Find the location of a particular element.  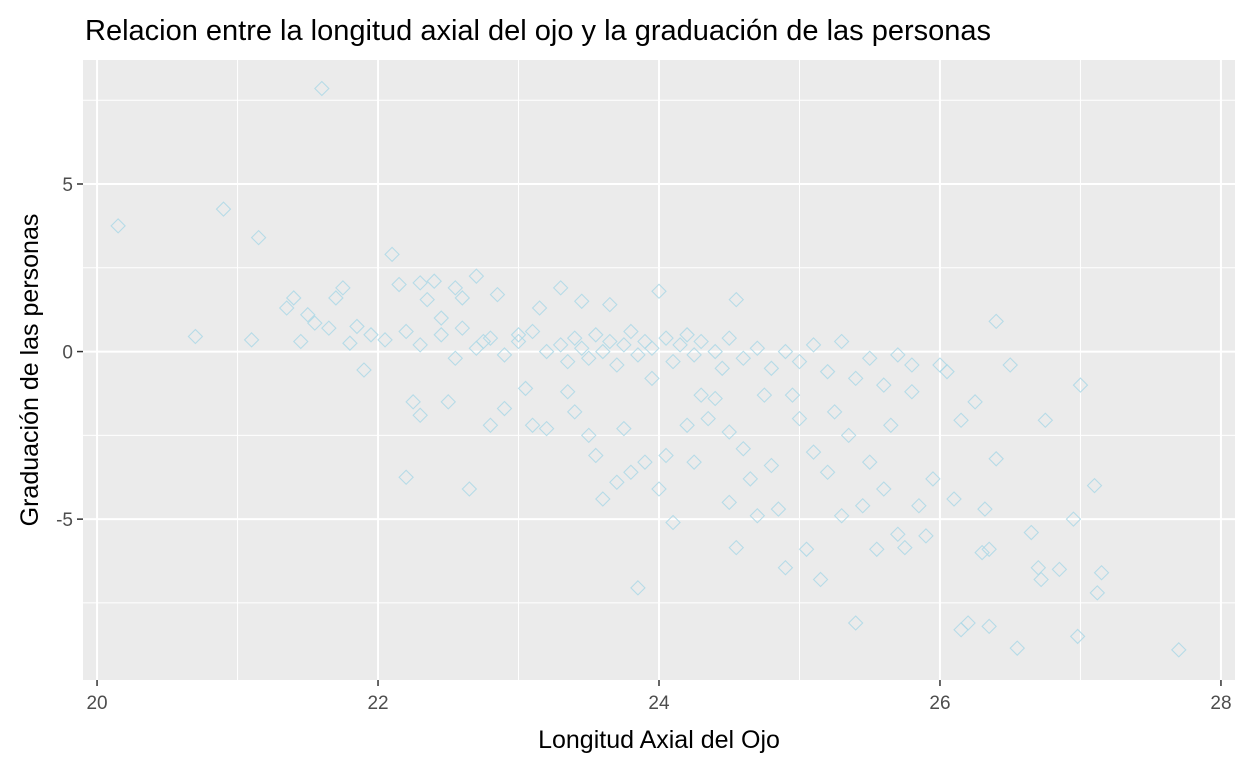

y-tick-label: 0 is located at coordinates (67, 353).